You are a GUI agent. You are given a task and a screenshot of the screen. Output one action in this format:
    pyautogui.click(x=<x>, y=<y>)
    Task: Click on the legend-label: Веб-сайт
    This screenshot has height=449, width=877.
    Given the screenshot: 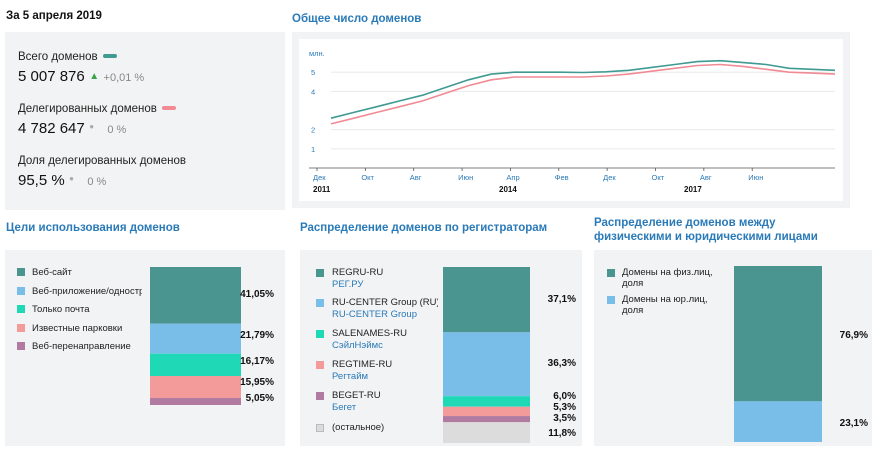 What is the action you would take?
    pyautogui.click(x=52, y=272)
    